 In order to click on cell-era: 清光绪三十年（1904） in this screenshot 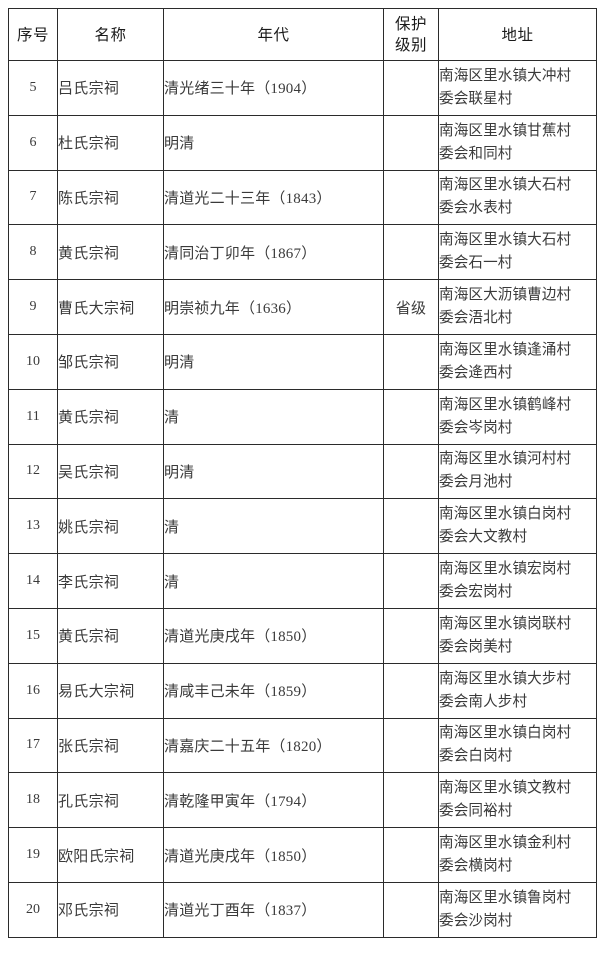, I will do `click(273, 88)`.